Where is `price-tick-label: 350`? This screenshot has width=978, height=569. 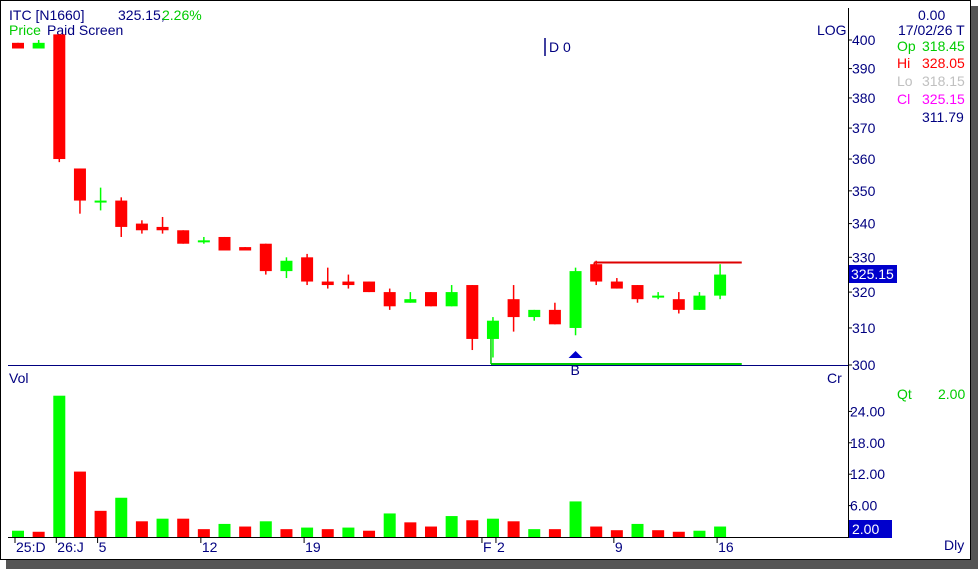
price-tick-label: 350 is located at coordinates (864, 191).